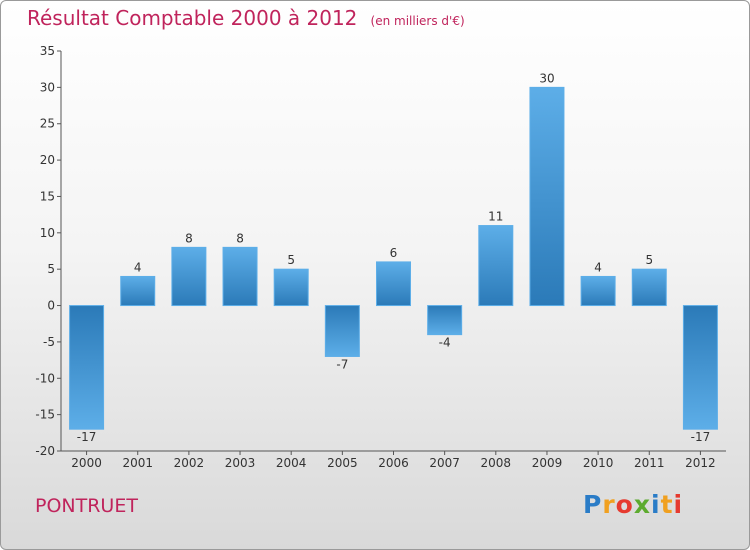  Describe the element at coordinates (546, 78) in the screenshot. I see `data-label-2009: 30` at that location.